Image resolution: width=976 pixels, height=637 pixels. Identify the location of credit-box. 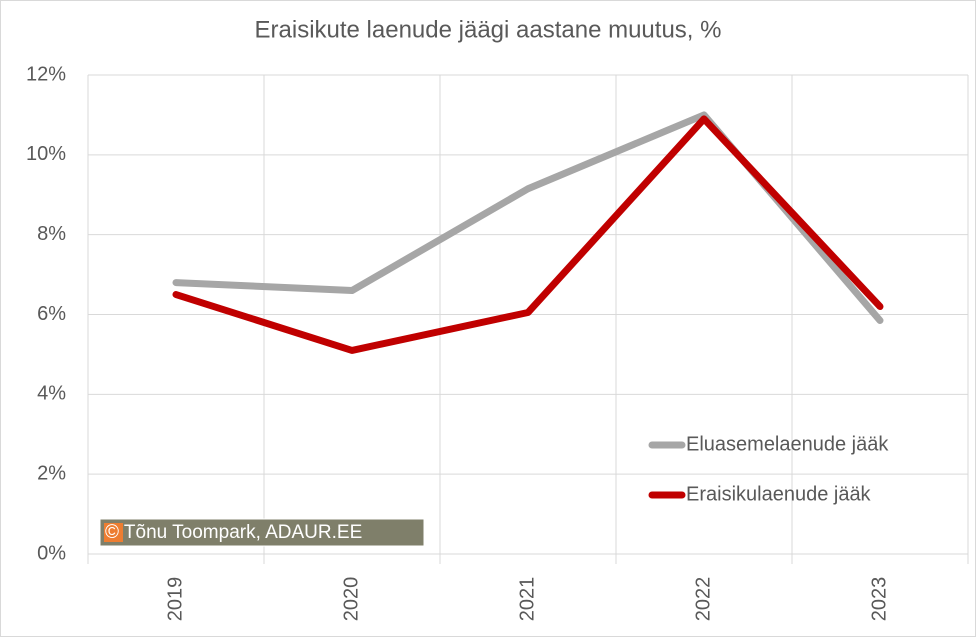
(262, 532).